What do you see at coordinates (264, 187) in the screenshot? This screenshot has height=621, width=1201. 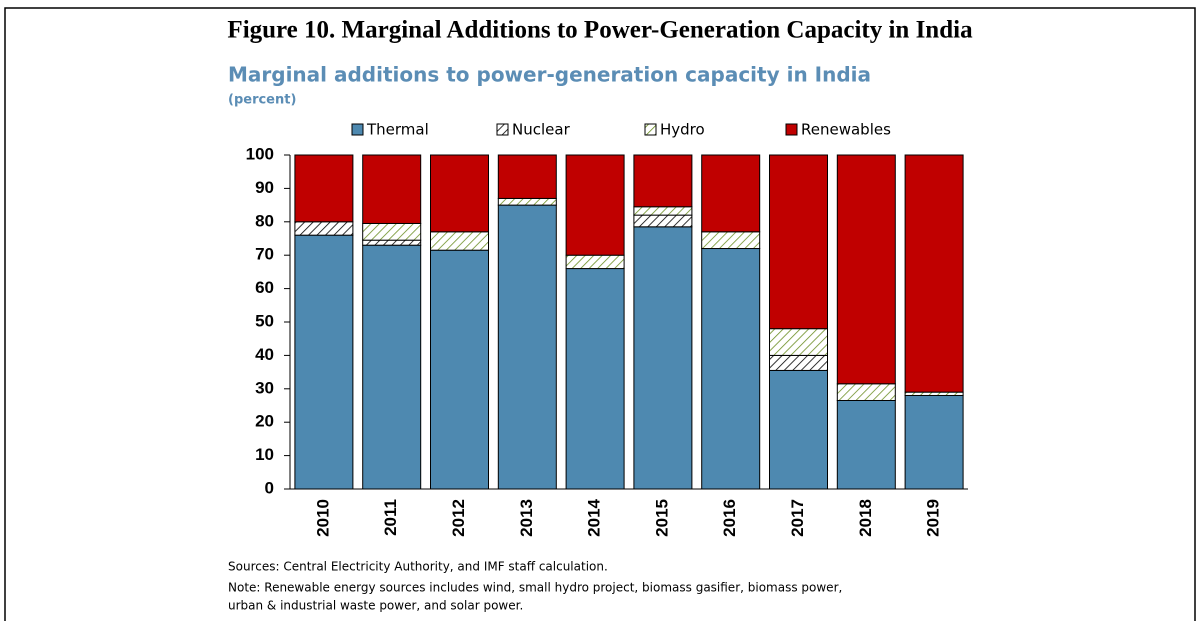 I see `y-tick-label: 90` at bounding box center [264, 187].